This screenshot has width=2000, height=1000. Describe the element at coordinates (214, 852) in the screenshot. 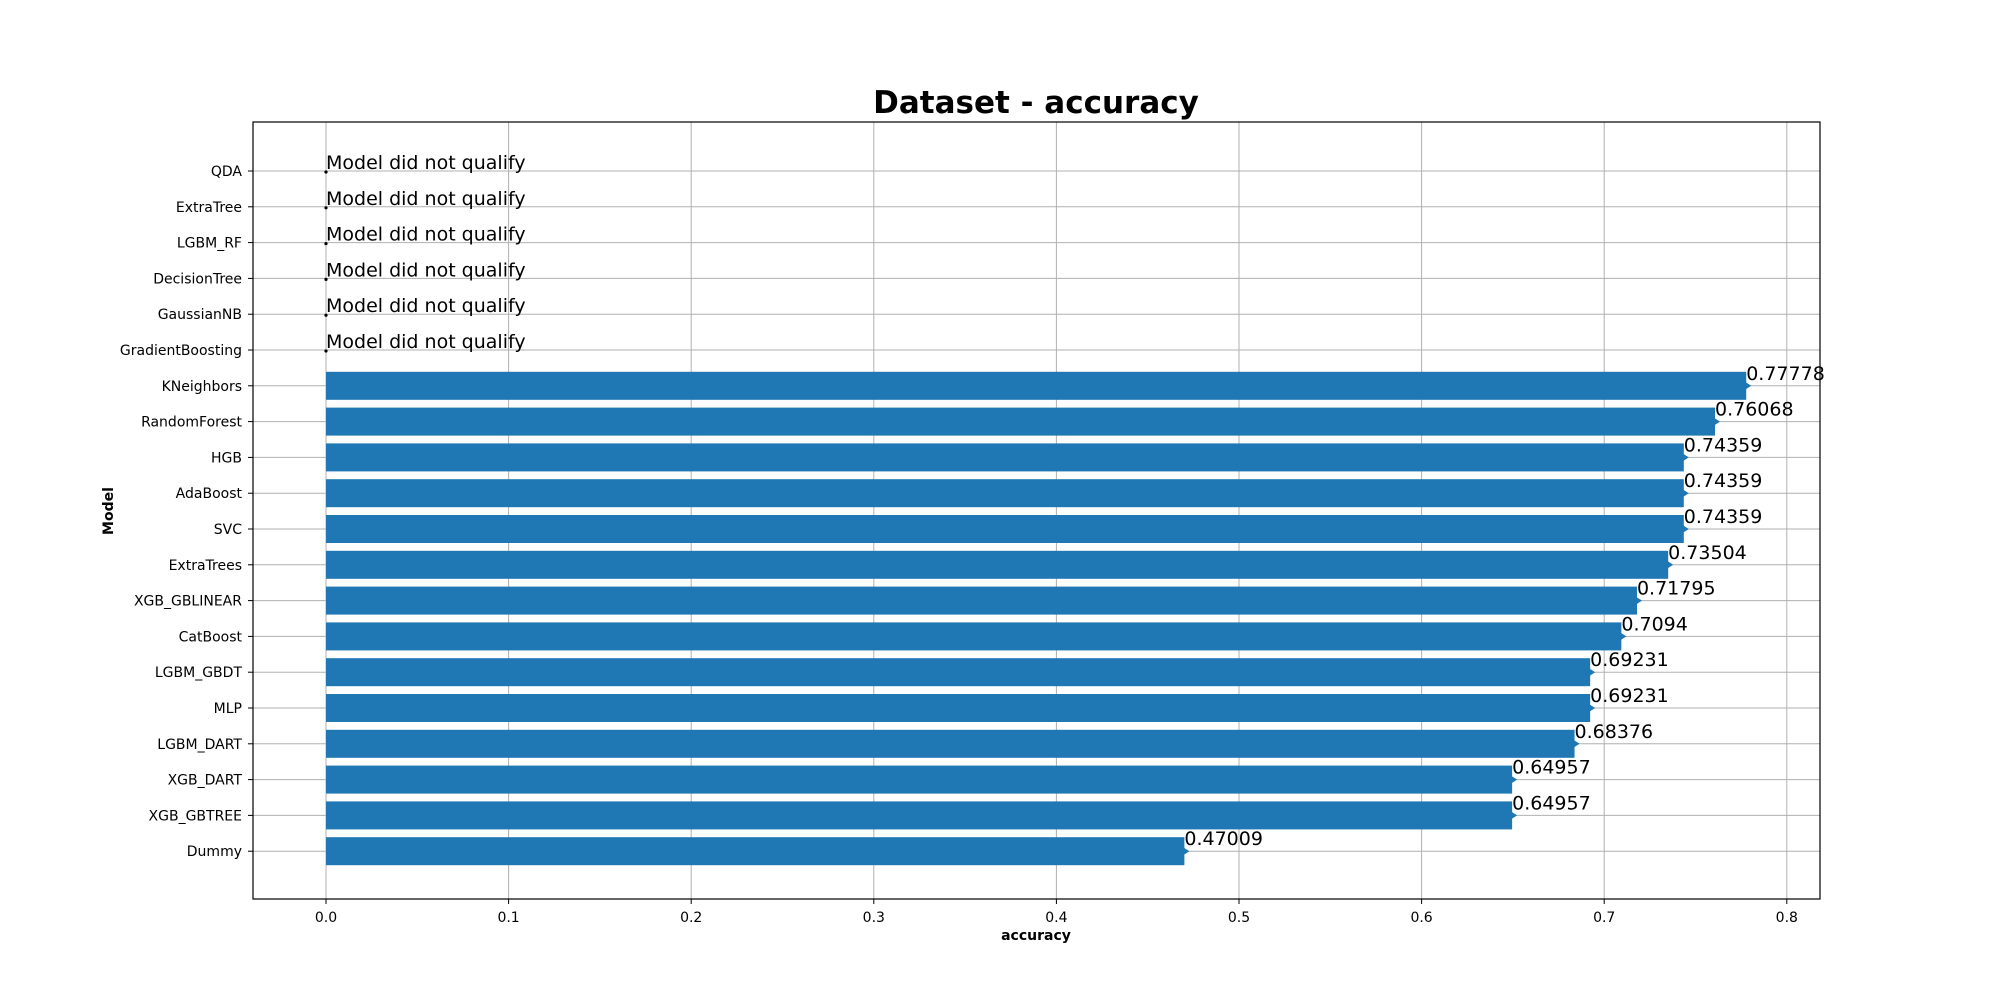

I see `y-tick-label: Dummy` at that location.